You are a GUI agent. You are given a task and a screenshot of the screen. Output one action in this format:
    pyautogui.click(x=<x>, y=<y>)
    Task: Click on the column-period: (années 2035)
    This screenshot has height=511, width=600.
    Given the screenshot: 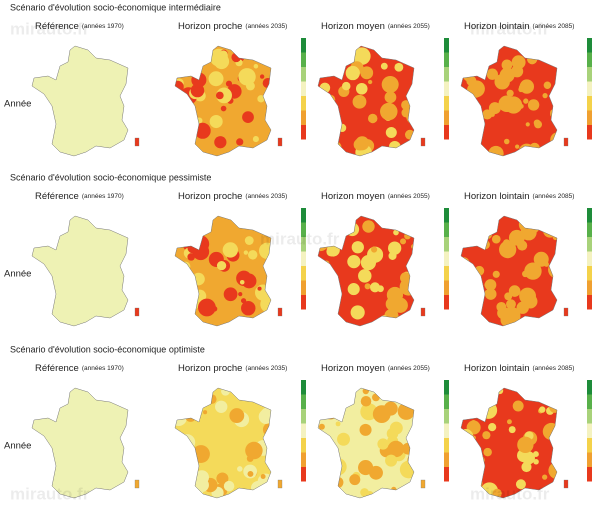 What is the action you would take?
    pyautogui.click(x=266, y=26)
    